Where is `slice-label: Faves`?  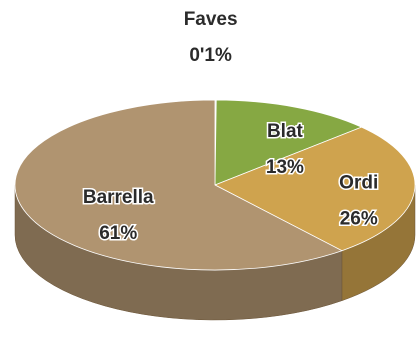
slice-label: Faves is located at coordinates (211, 19).